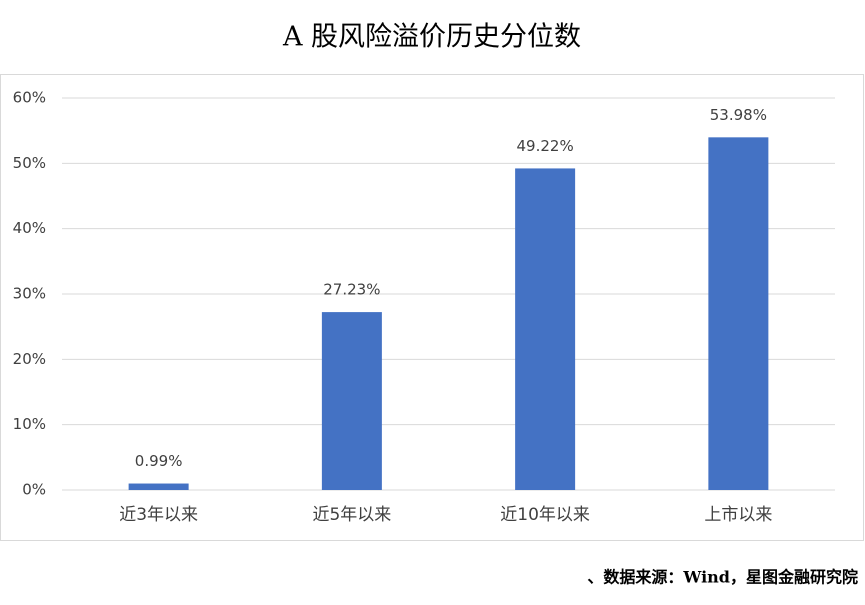 The width and height of the screenshot is (865, 605). Describe the element at coordinates (158, 515) in the screenshot. I see `x-tick-label: 近3年以来` at that location.